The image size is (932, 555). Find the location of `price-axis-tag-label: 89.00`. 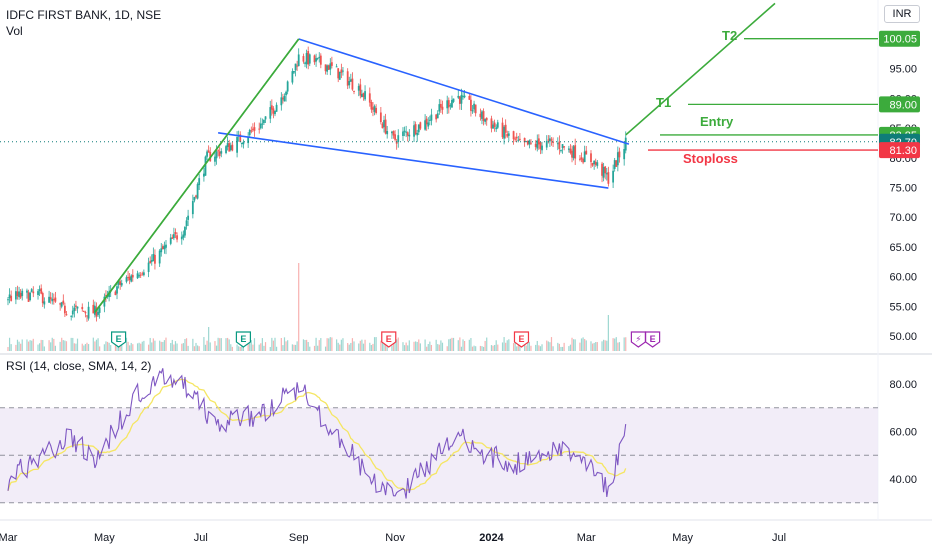

price-axis-tag-label: 89.00 is located at coordinates (903, 105).